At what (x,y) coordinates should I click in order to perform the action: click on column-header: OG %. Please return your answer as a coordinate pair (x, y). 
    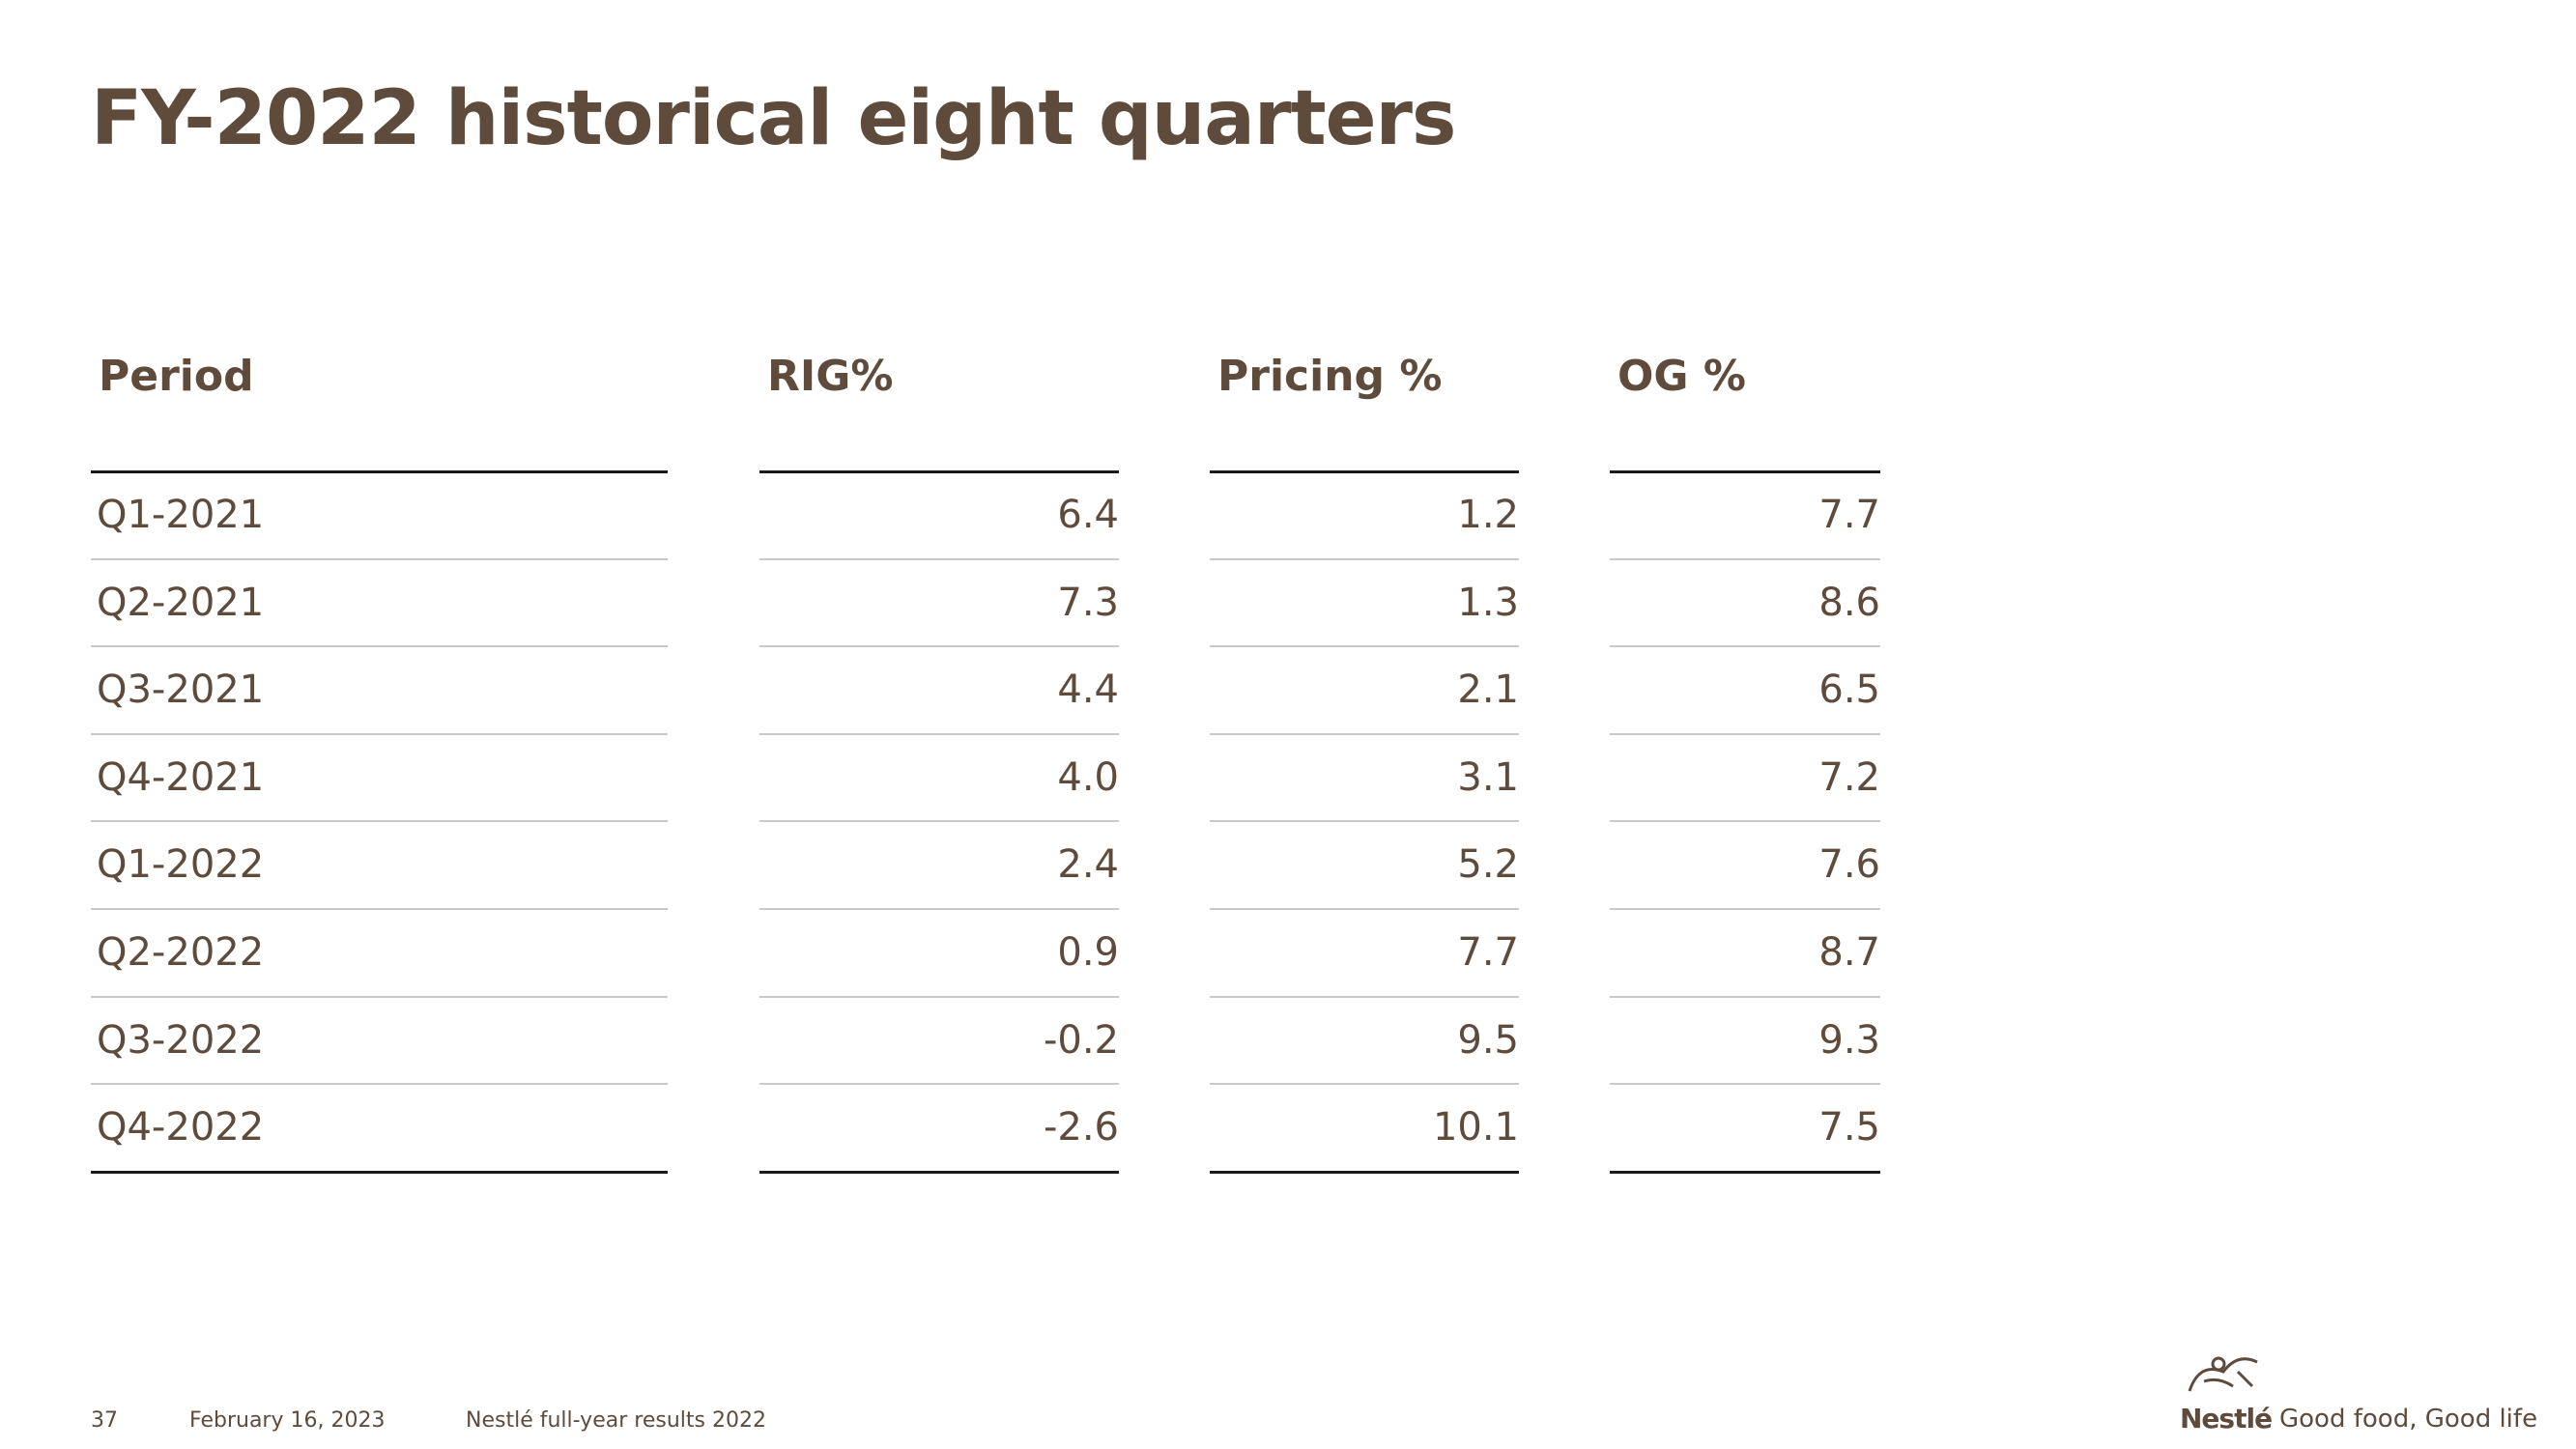
    Looking at the image, I should click on (1682, 376).